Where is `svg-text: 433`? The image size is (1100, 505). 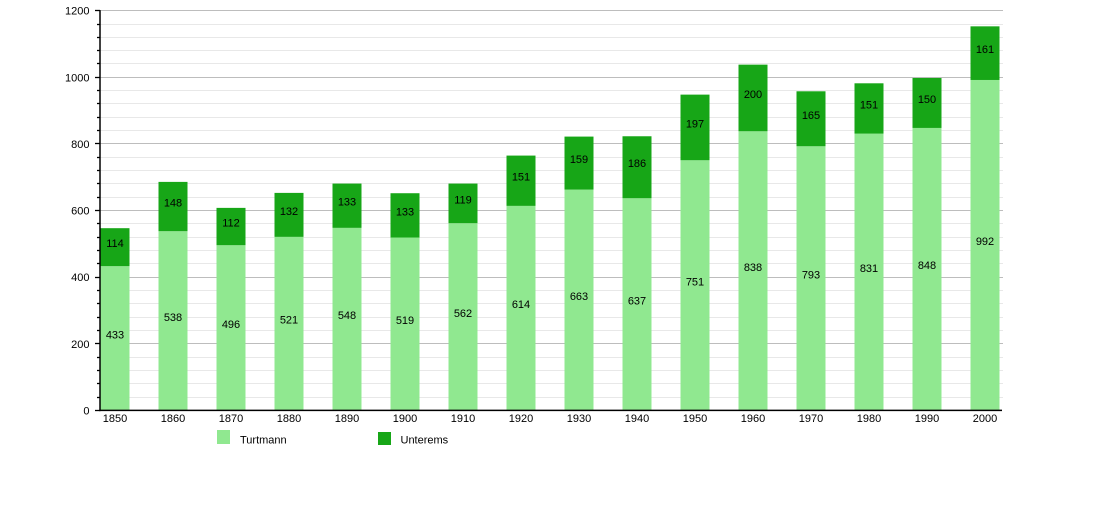 svg-text: 433 is located at coordinates (115, 335).